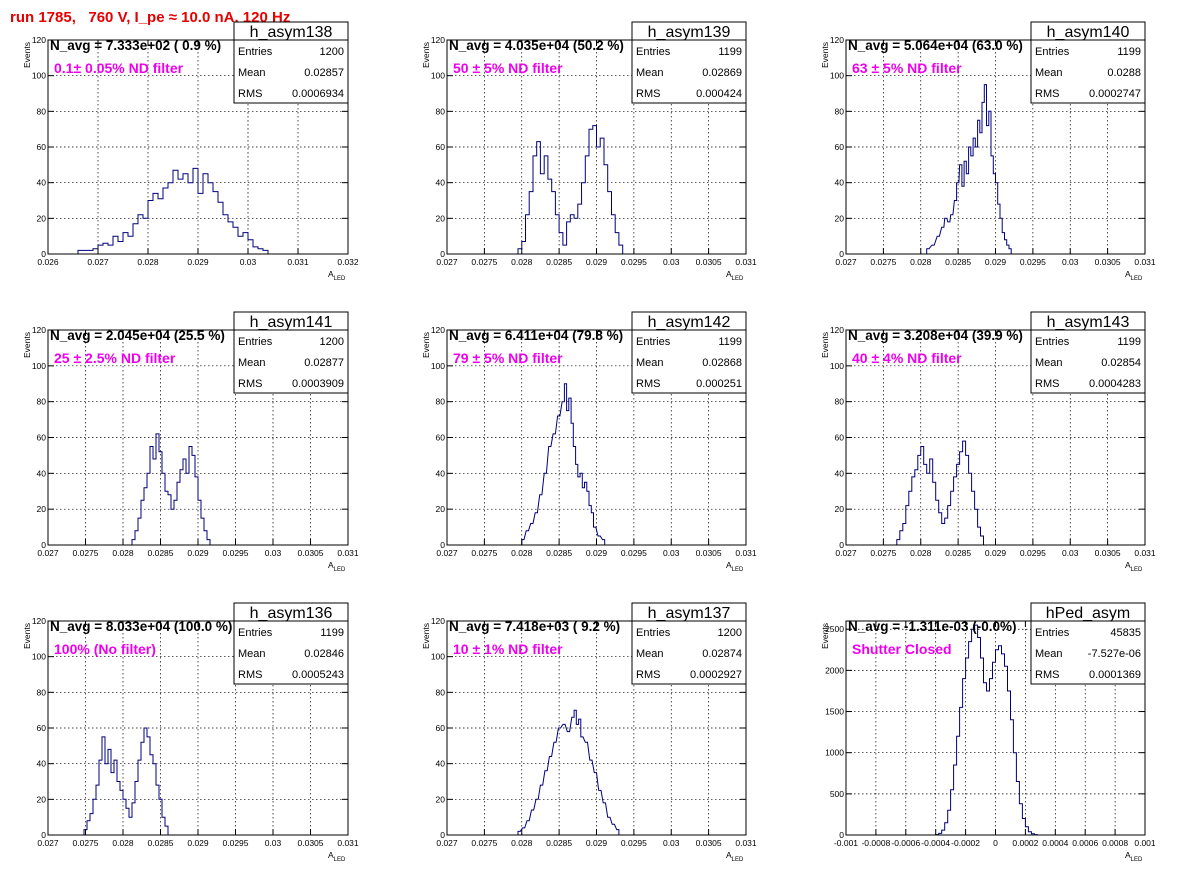 The height and width of the screenshot is (872, 1196). What do you see at coordinates (536, 45) in the screenshot?
I see `navg-label: N_avg = 4.035e+04 (50.2 %)` at bounding box center [536, 45].